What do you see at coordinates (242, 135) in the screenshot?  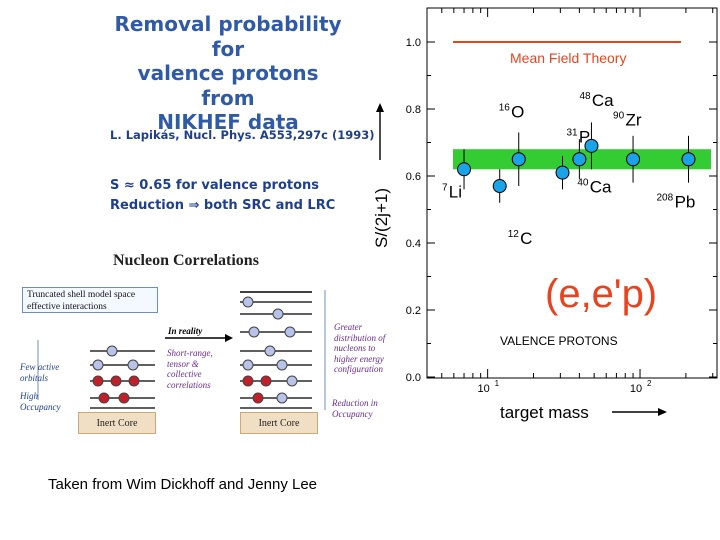 I see `reference-citation: L. Lapikás, Nucl. Phys. A553,297c (1993)` at bounding box center [242, 135].